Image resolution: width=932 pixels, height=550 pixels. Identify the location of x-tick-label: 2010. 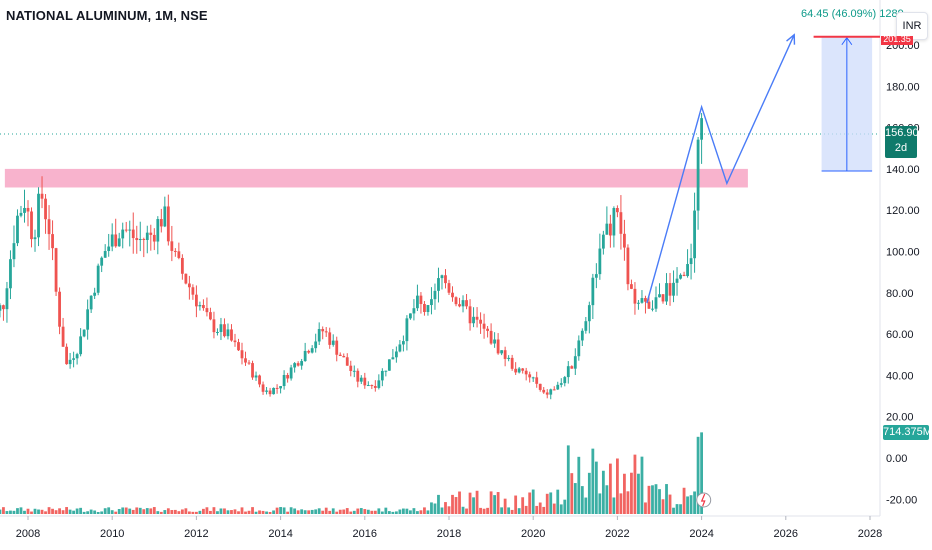
(112, 534).